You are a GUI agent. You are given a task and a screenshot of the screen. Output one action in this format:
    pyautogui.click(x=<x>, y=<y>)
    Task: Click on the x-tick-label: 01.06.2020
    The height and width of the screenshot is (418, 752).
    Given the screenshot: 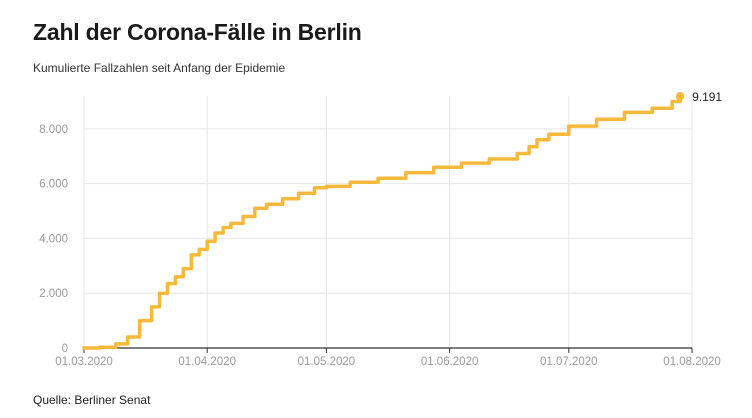 What is the action you would take?
    pyautogui.click(x=450, y=362)
    